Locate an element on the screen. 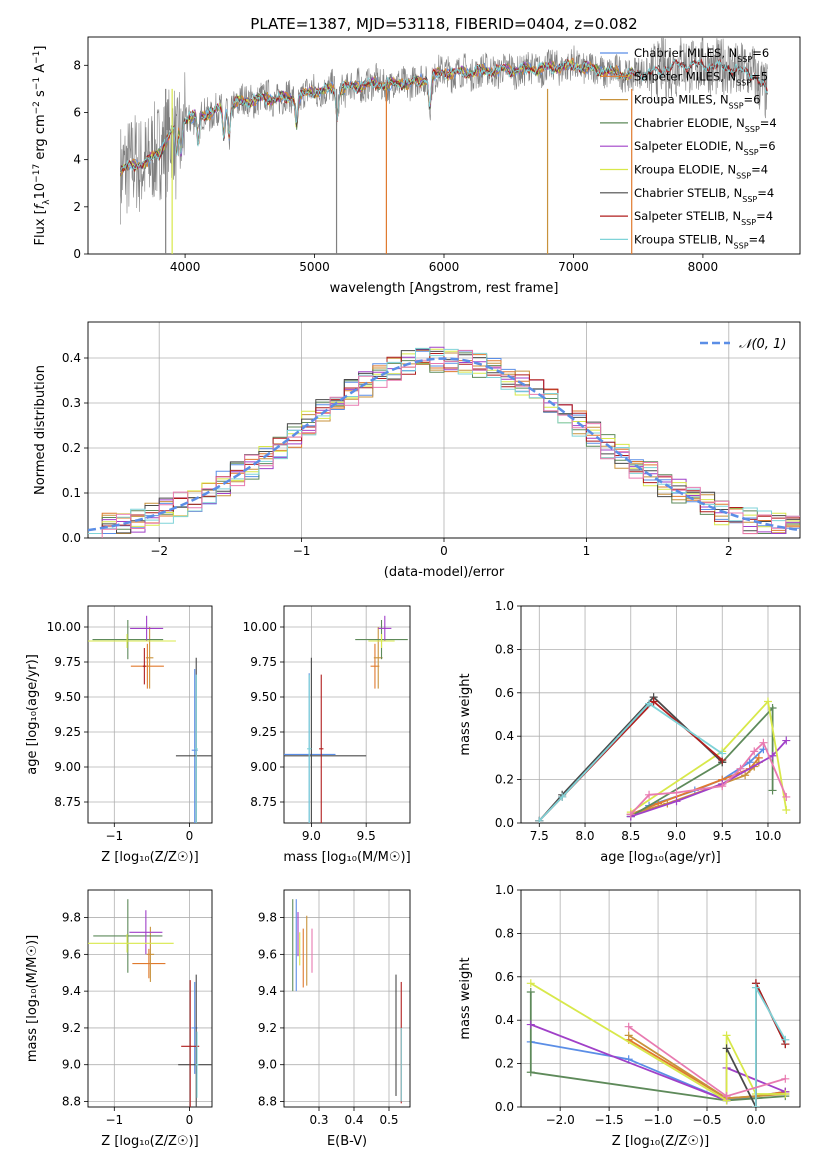 The height and width of the screenshot is (1170, 819). y-label-part: A is located at coordinates (40, 70).